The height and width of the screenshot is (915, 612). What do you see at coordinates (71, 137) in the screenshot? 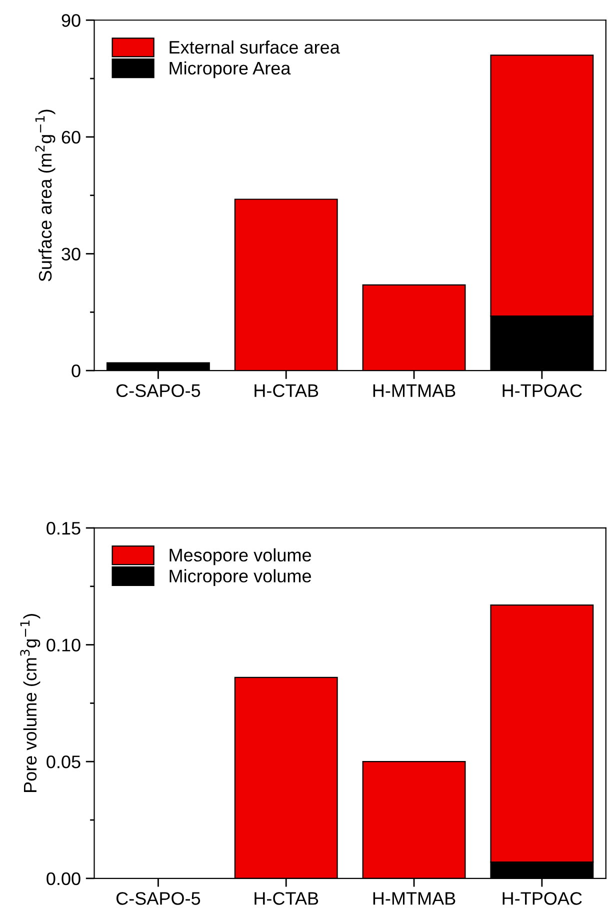
I see `y-tick-label: 60` at bounding box center [71, 137].